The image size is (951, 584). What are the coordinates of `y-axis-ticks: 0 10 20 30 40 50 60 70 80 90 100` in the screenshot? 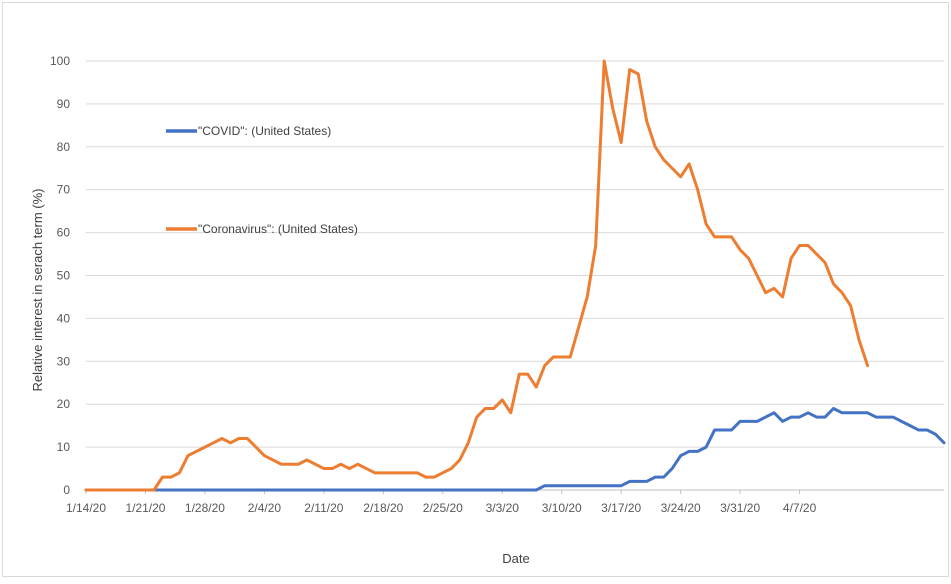 It's located at (60, 275).